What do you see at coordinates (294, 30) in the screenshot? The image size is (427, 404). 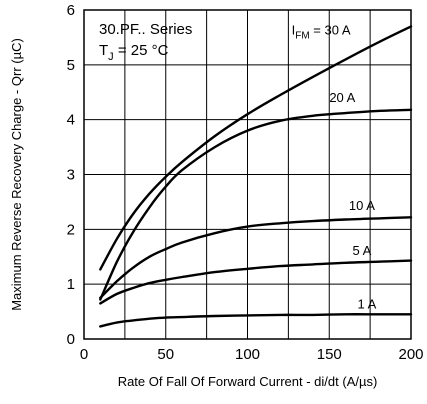 I see `series-label-main: I` at bounding box center [294, 30].